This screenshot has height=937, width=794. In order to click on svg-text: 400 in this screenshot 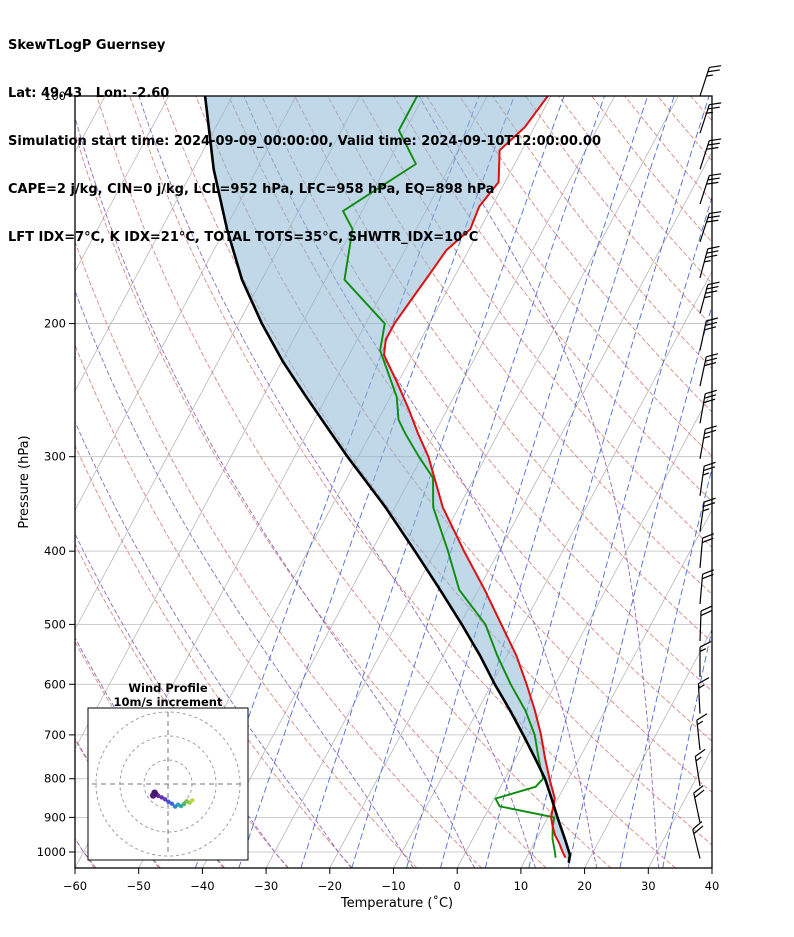, I will do `click(55, 551)`.